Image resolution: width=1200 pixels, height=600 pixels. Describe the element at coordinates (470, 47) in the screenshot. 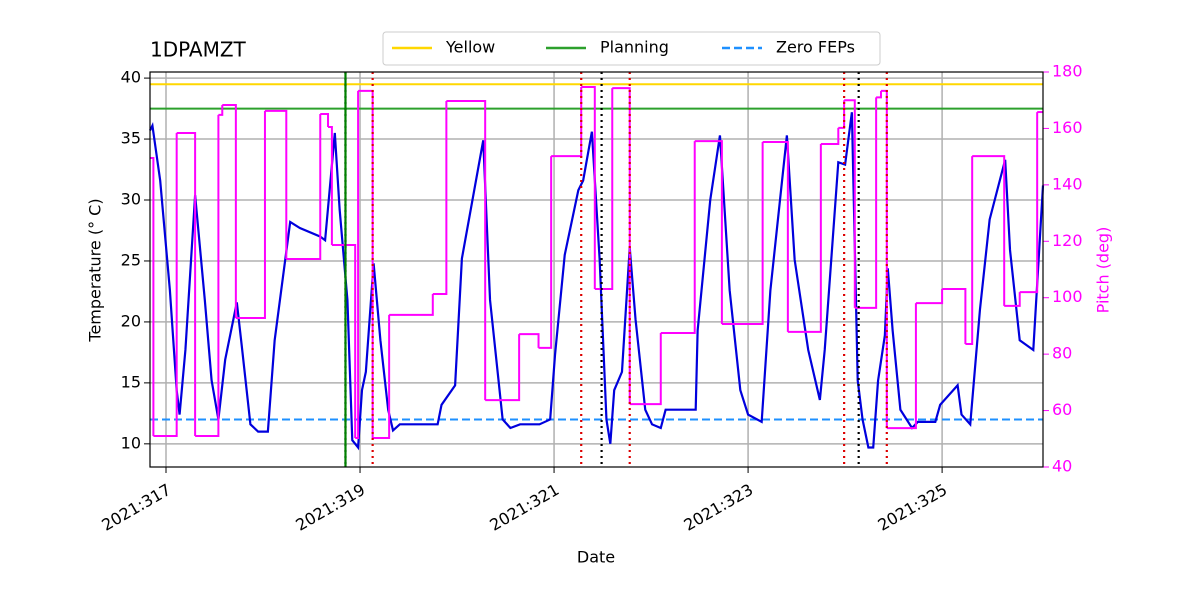

I see `legend-label: Yellow` at that location.